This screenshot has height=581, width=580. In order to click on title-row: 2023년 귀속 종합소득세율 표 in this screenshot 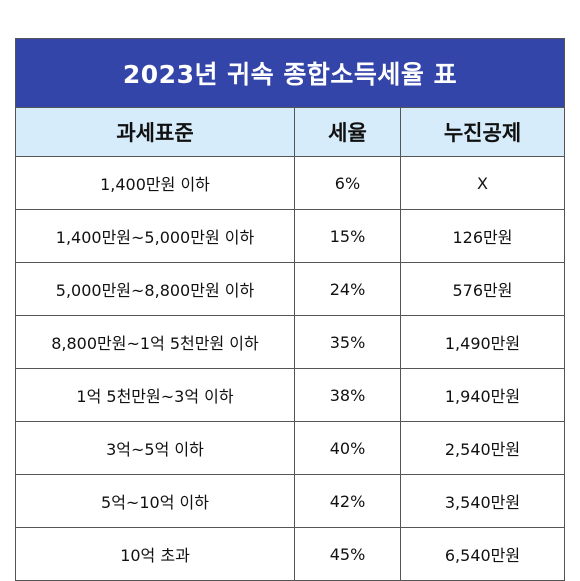, I will do `click(290, 73)`.